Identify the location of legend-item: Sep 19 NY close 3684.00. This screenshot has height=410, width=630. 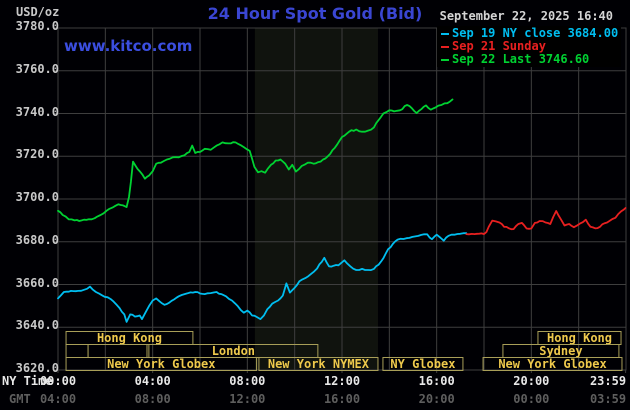
(529, 33).